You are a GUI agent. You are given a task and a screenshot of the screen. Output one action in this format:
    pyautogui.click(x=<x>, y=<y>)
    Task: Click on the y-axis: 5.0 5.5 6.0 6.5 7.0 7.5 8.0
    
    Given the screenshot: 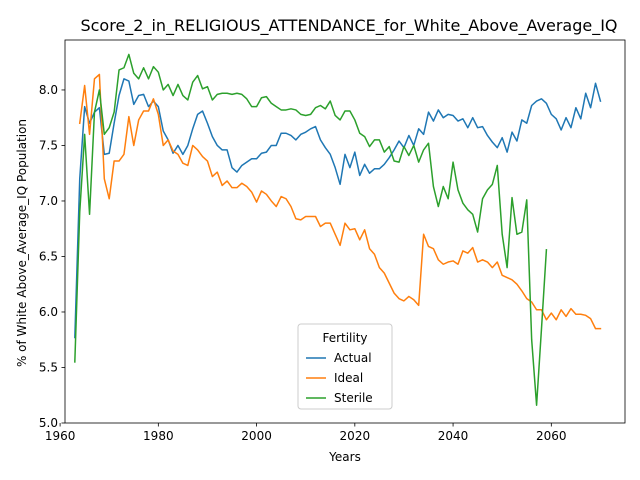 What is the action you would take?
    pyautogui.click(x=52, y=256)
    